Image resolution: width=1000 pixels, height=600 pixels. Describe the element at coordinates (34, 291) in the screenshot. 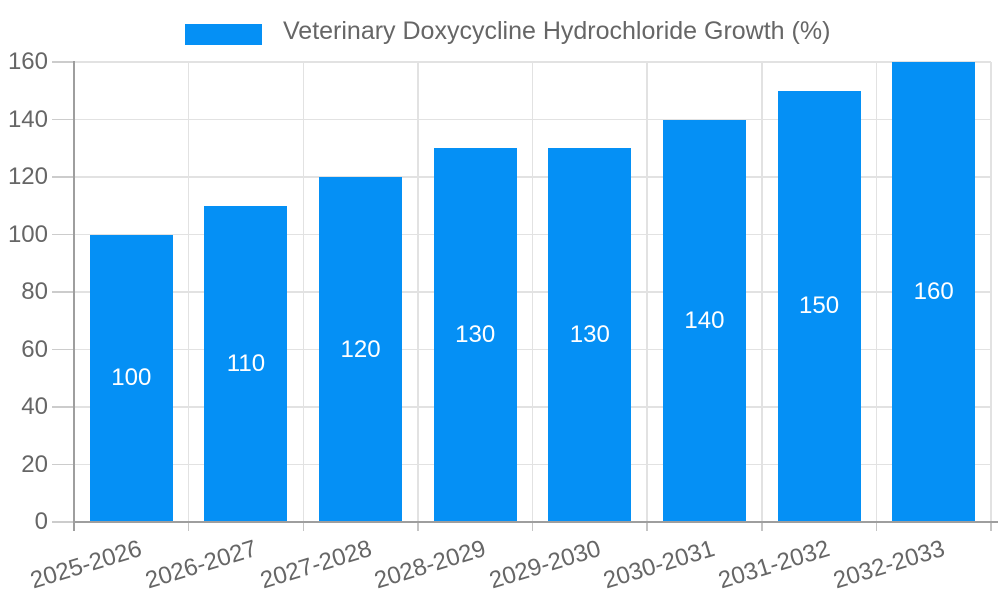

I see `y-tick-label: 80` at that location.